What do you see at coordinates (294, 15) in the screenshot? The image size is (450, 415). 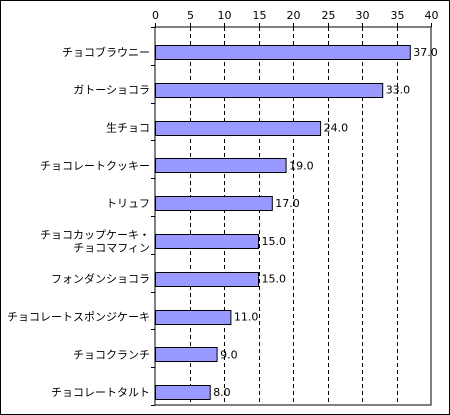 I see `x-tick-label: 20` at bounding box center [294, 15].